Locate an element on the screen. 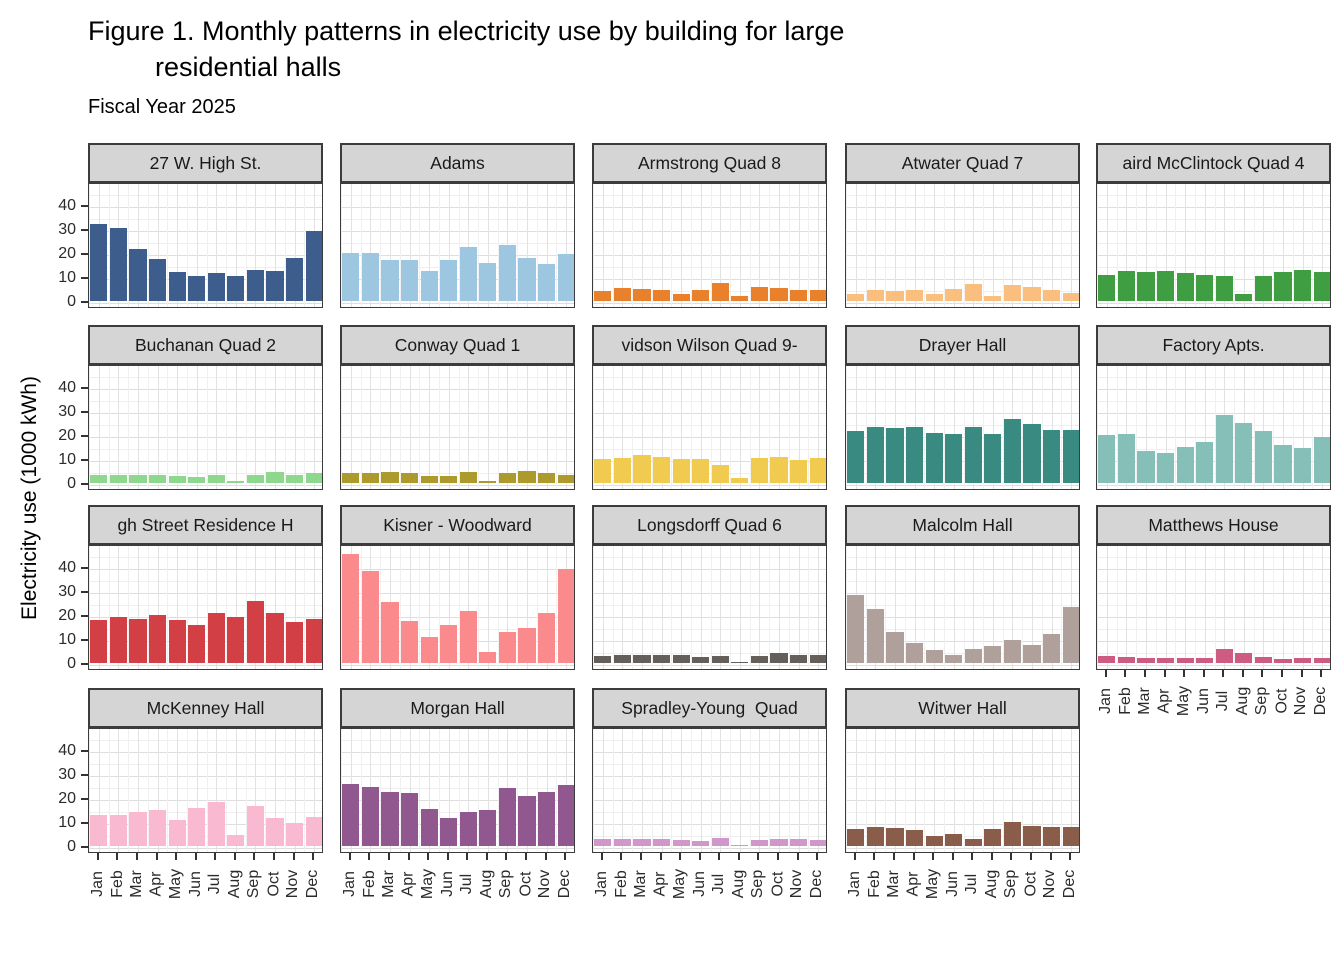 The image size is (1344, 960). y-tick-label: 0 is located at coordinates (71, 663).